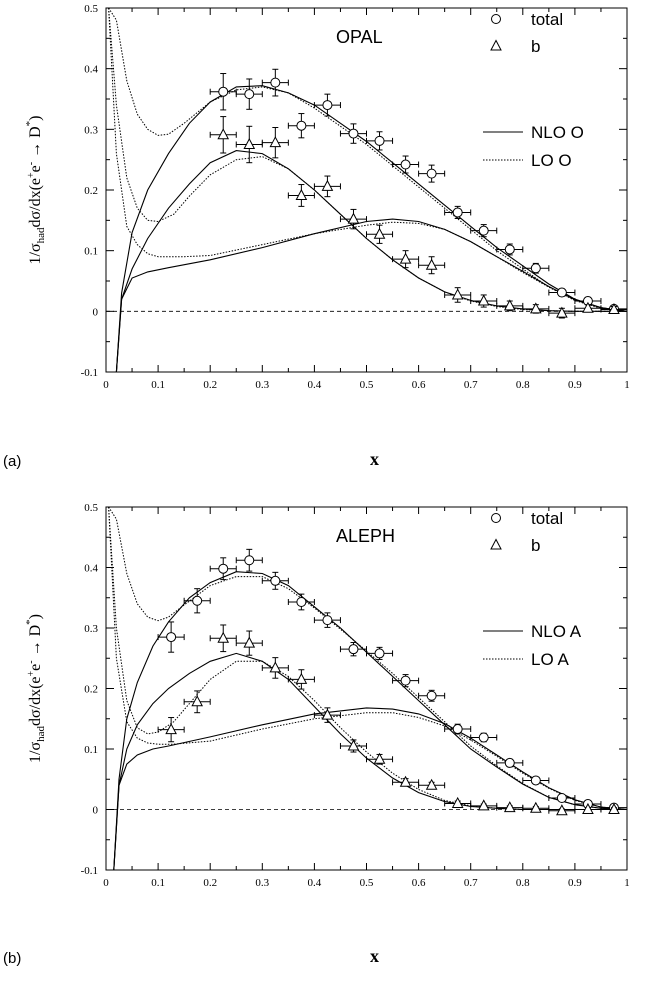 The width and height of the screenshot is (647, 984). Describe the element at coordinates (262, 385) in the screenshot. I see `x-tick-label: 0.3` at that location.